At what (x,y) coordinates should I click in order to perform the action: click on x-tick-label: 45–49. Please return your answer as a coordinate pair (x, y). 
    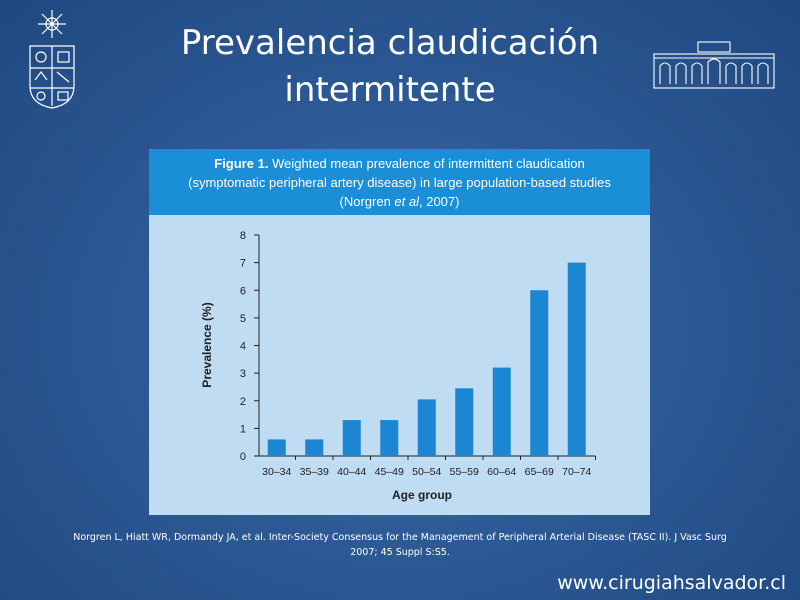
    Looking at the image, I should click on (389, 472).